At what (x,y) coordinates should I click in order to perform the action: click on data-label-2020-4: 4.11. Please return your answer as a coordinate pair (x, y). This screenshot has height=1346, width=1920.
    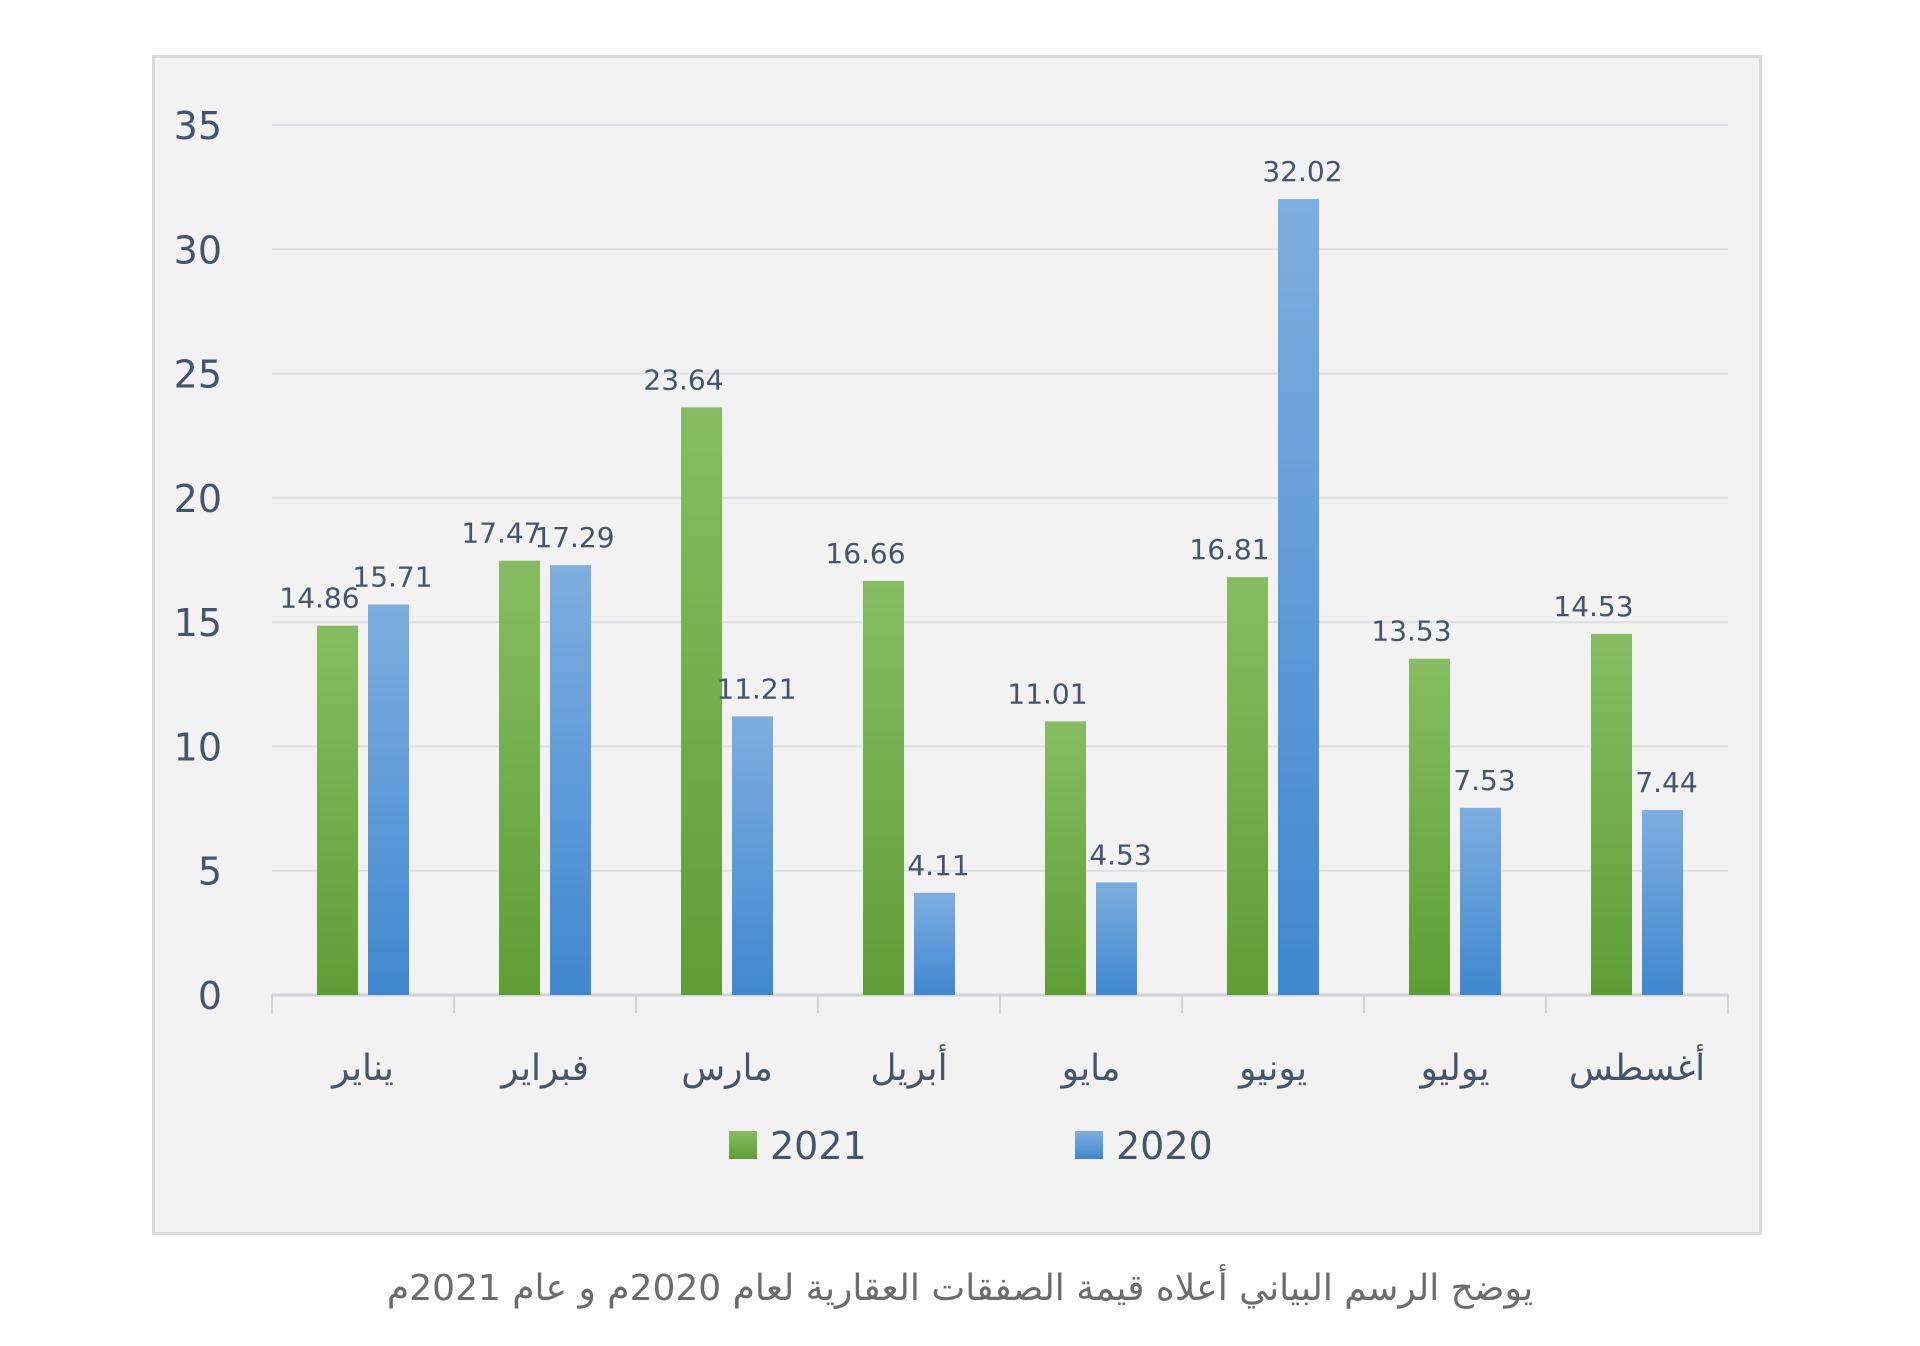
    Looking at the image, I should click on (938, 865).